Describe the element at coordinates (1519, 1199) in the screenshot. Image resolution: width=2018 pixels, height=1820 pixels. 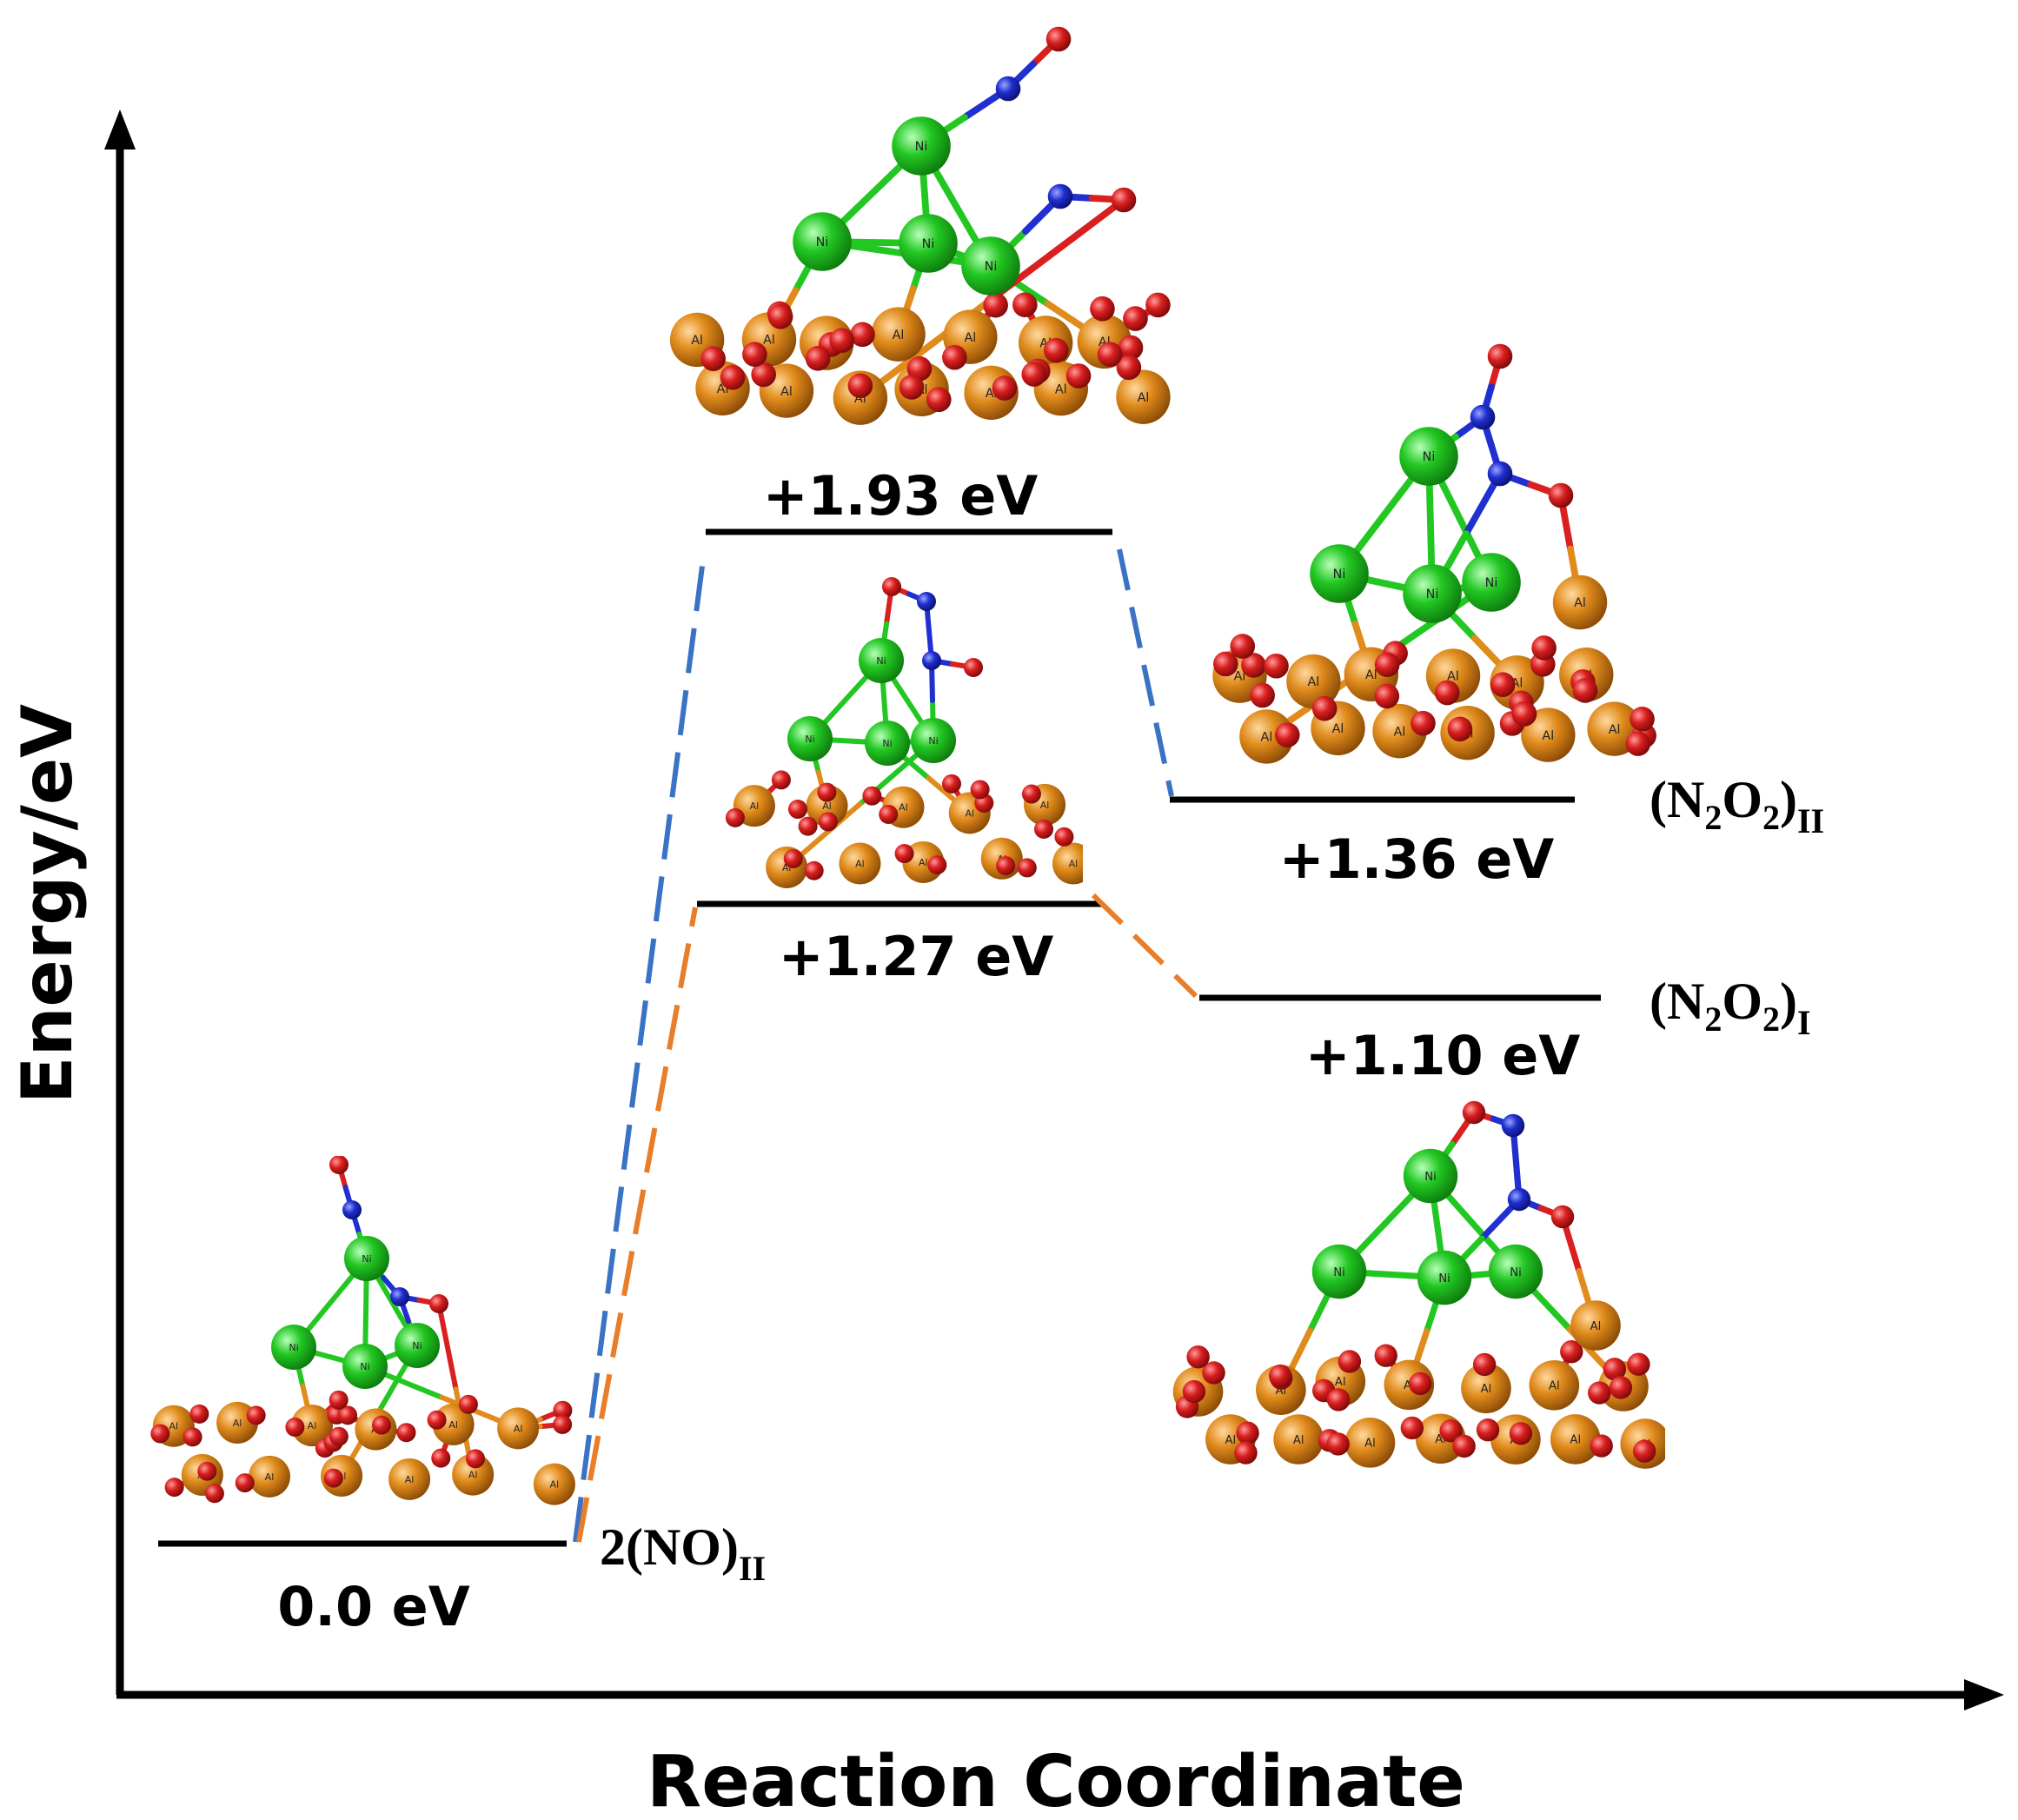
I see `structure-product-I-atom-n` at that location.